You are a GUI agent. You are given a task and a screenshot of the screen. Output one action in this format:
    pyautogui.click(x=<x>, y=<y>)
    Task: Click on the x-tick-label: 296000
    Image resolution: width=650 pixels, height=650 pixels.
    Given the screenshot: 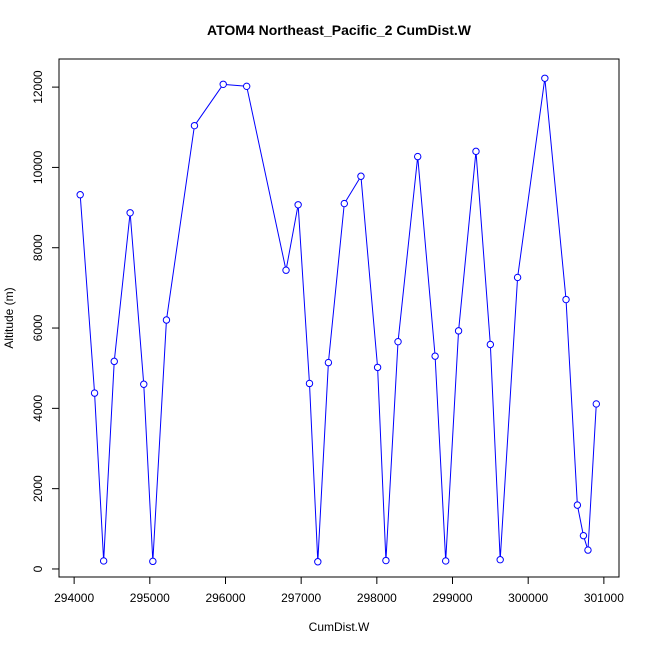 What is the action you would take?
    pyautogui.click(x=225, y=598)
    